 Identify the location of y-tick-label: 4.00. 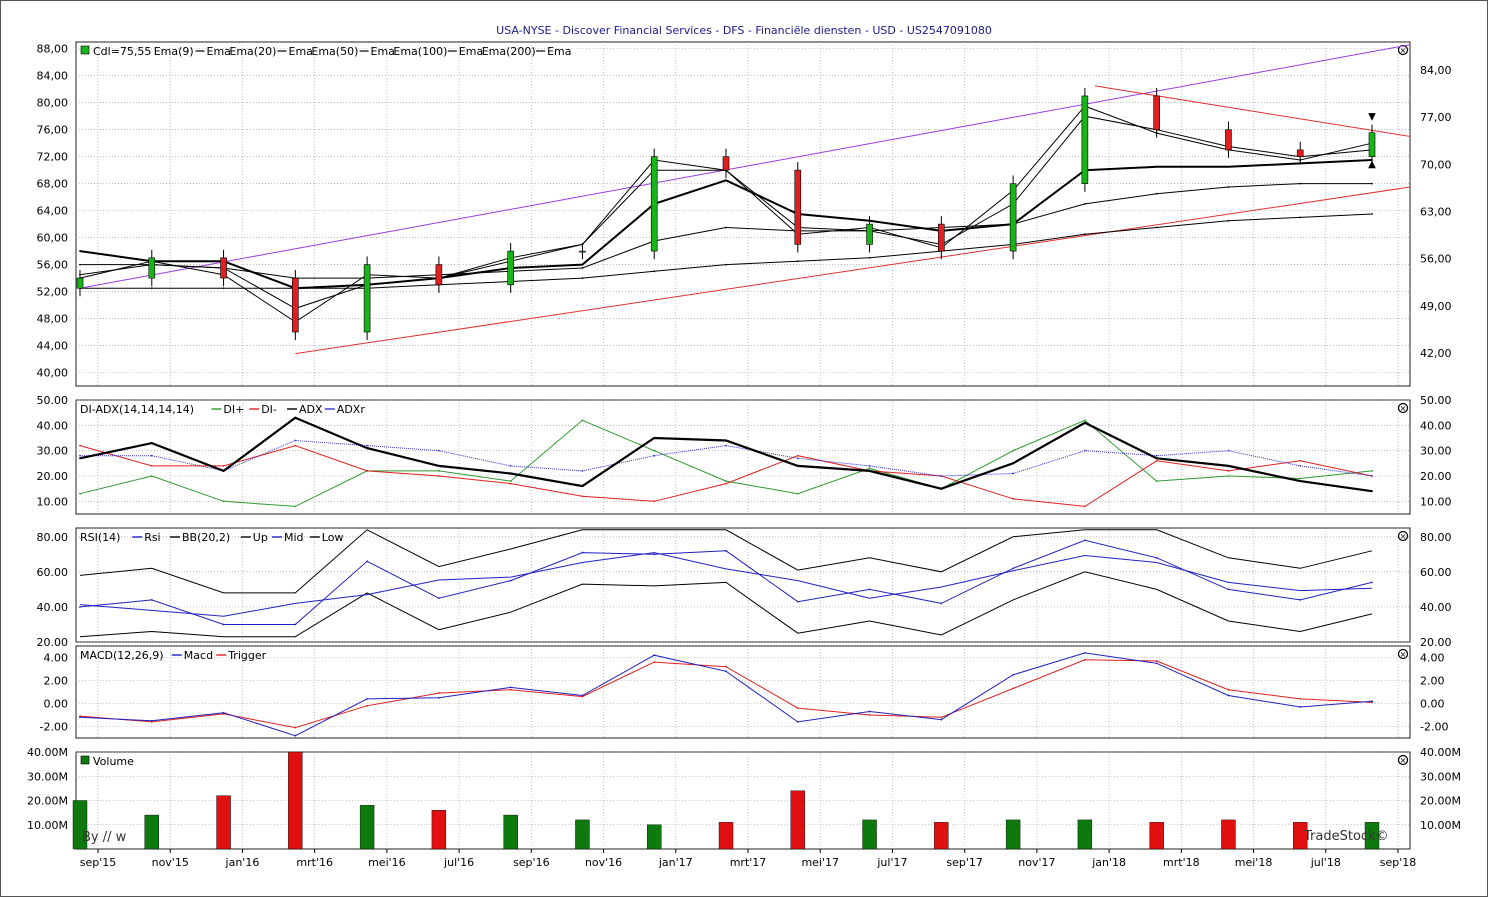
(1432, 658).